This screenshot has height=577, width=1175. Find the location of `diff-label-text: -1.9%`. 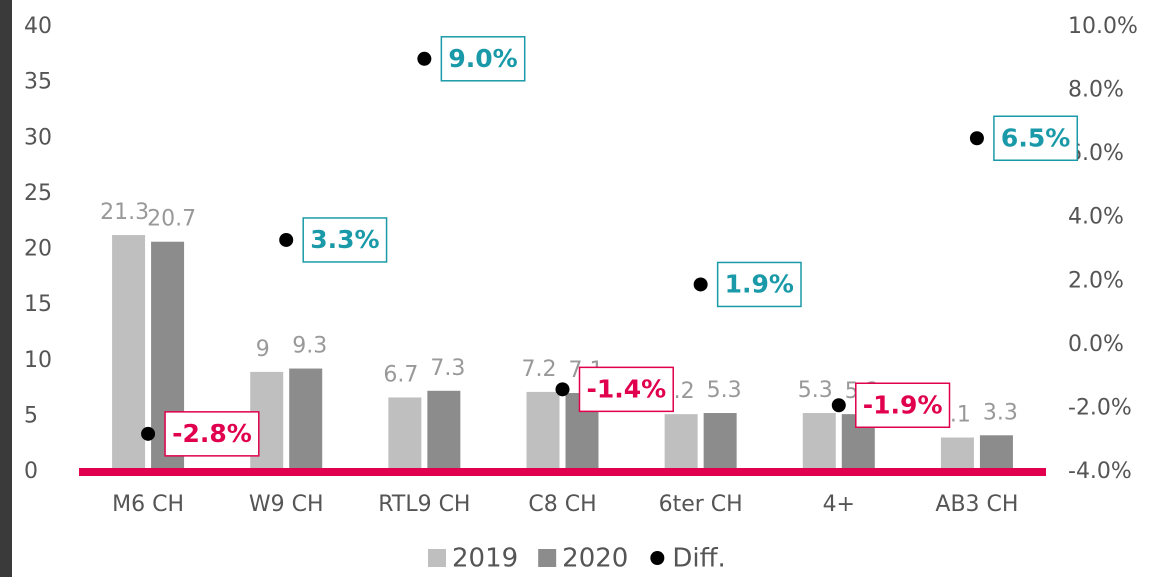

diff-label-text: -1.9% is located at coordinates (903, 404).